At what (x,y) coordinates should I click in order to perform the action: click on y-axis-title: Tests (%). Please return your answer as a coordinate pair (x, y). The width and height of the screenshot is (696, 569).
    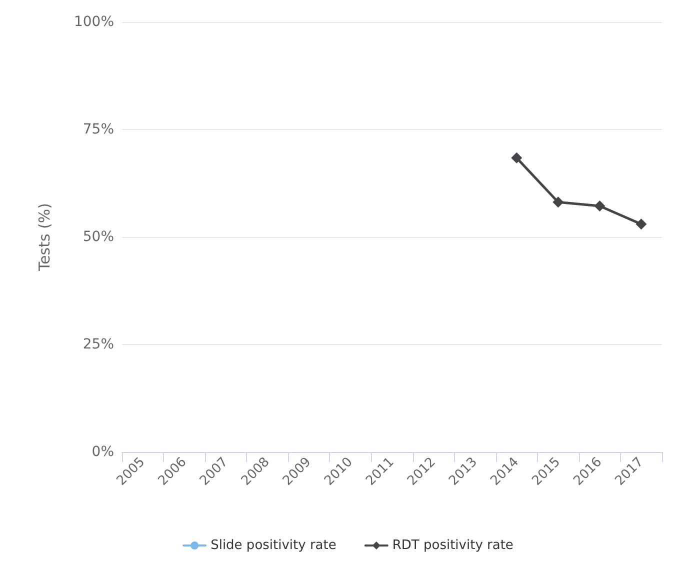
    Looking at the image, I should click on (45, 237).